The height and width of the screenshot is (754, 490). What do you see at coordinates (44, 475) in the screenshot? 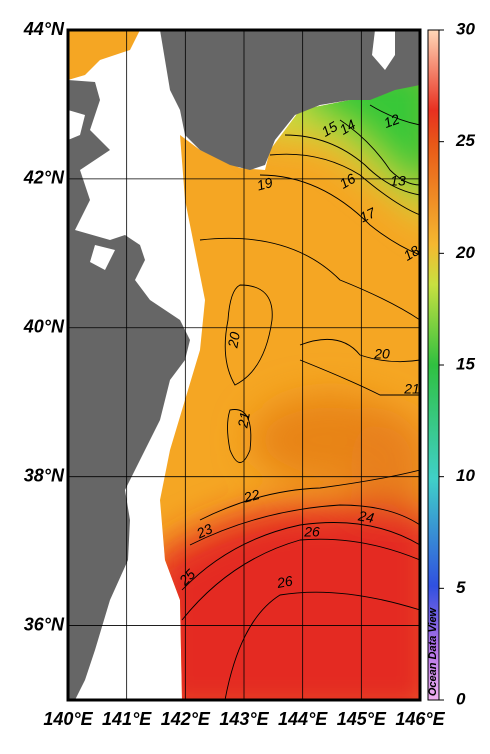
I see `lat-tick-label: 38°N` at bounding box center [44, 475].